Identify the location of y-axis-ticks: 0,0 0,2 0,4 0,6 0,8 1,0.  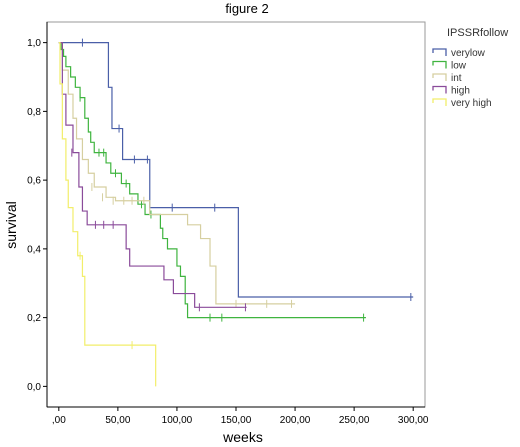
(37, 215).